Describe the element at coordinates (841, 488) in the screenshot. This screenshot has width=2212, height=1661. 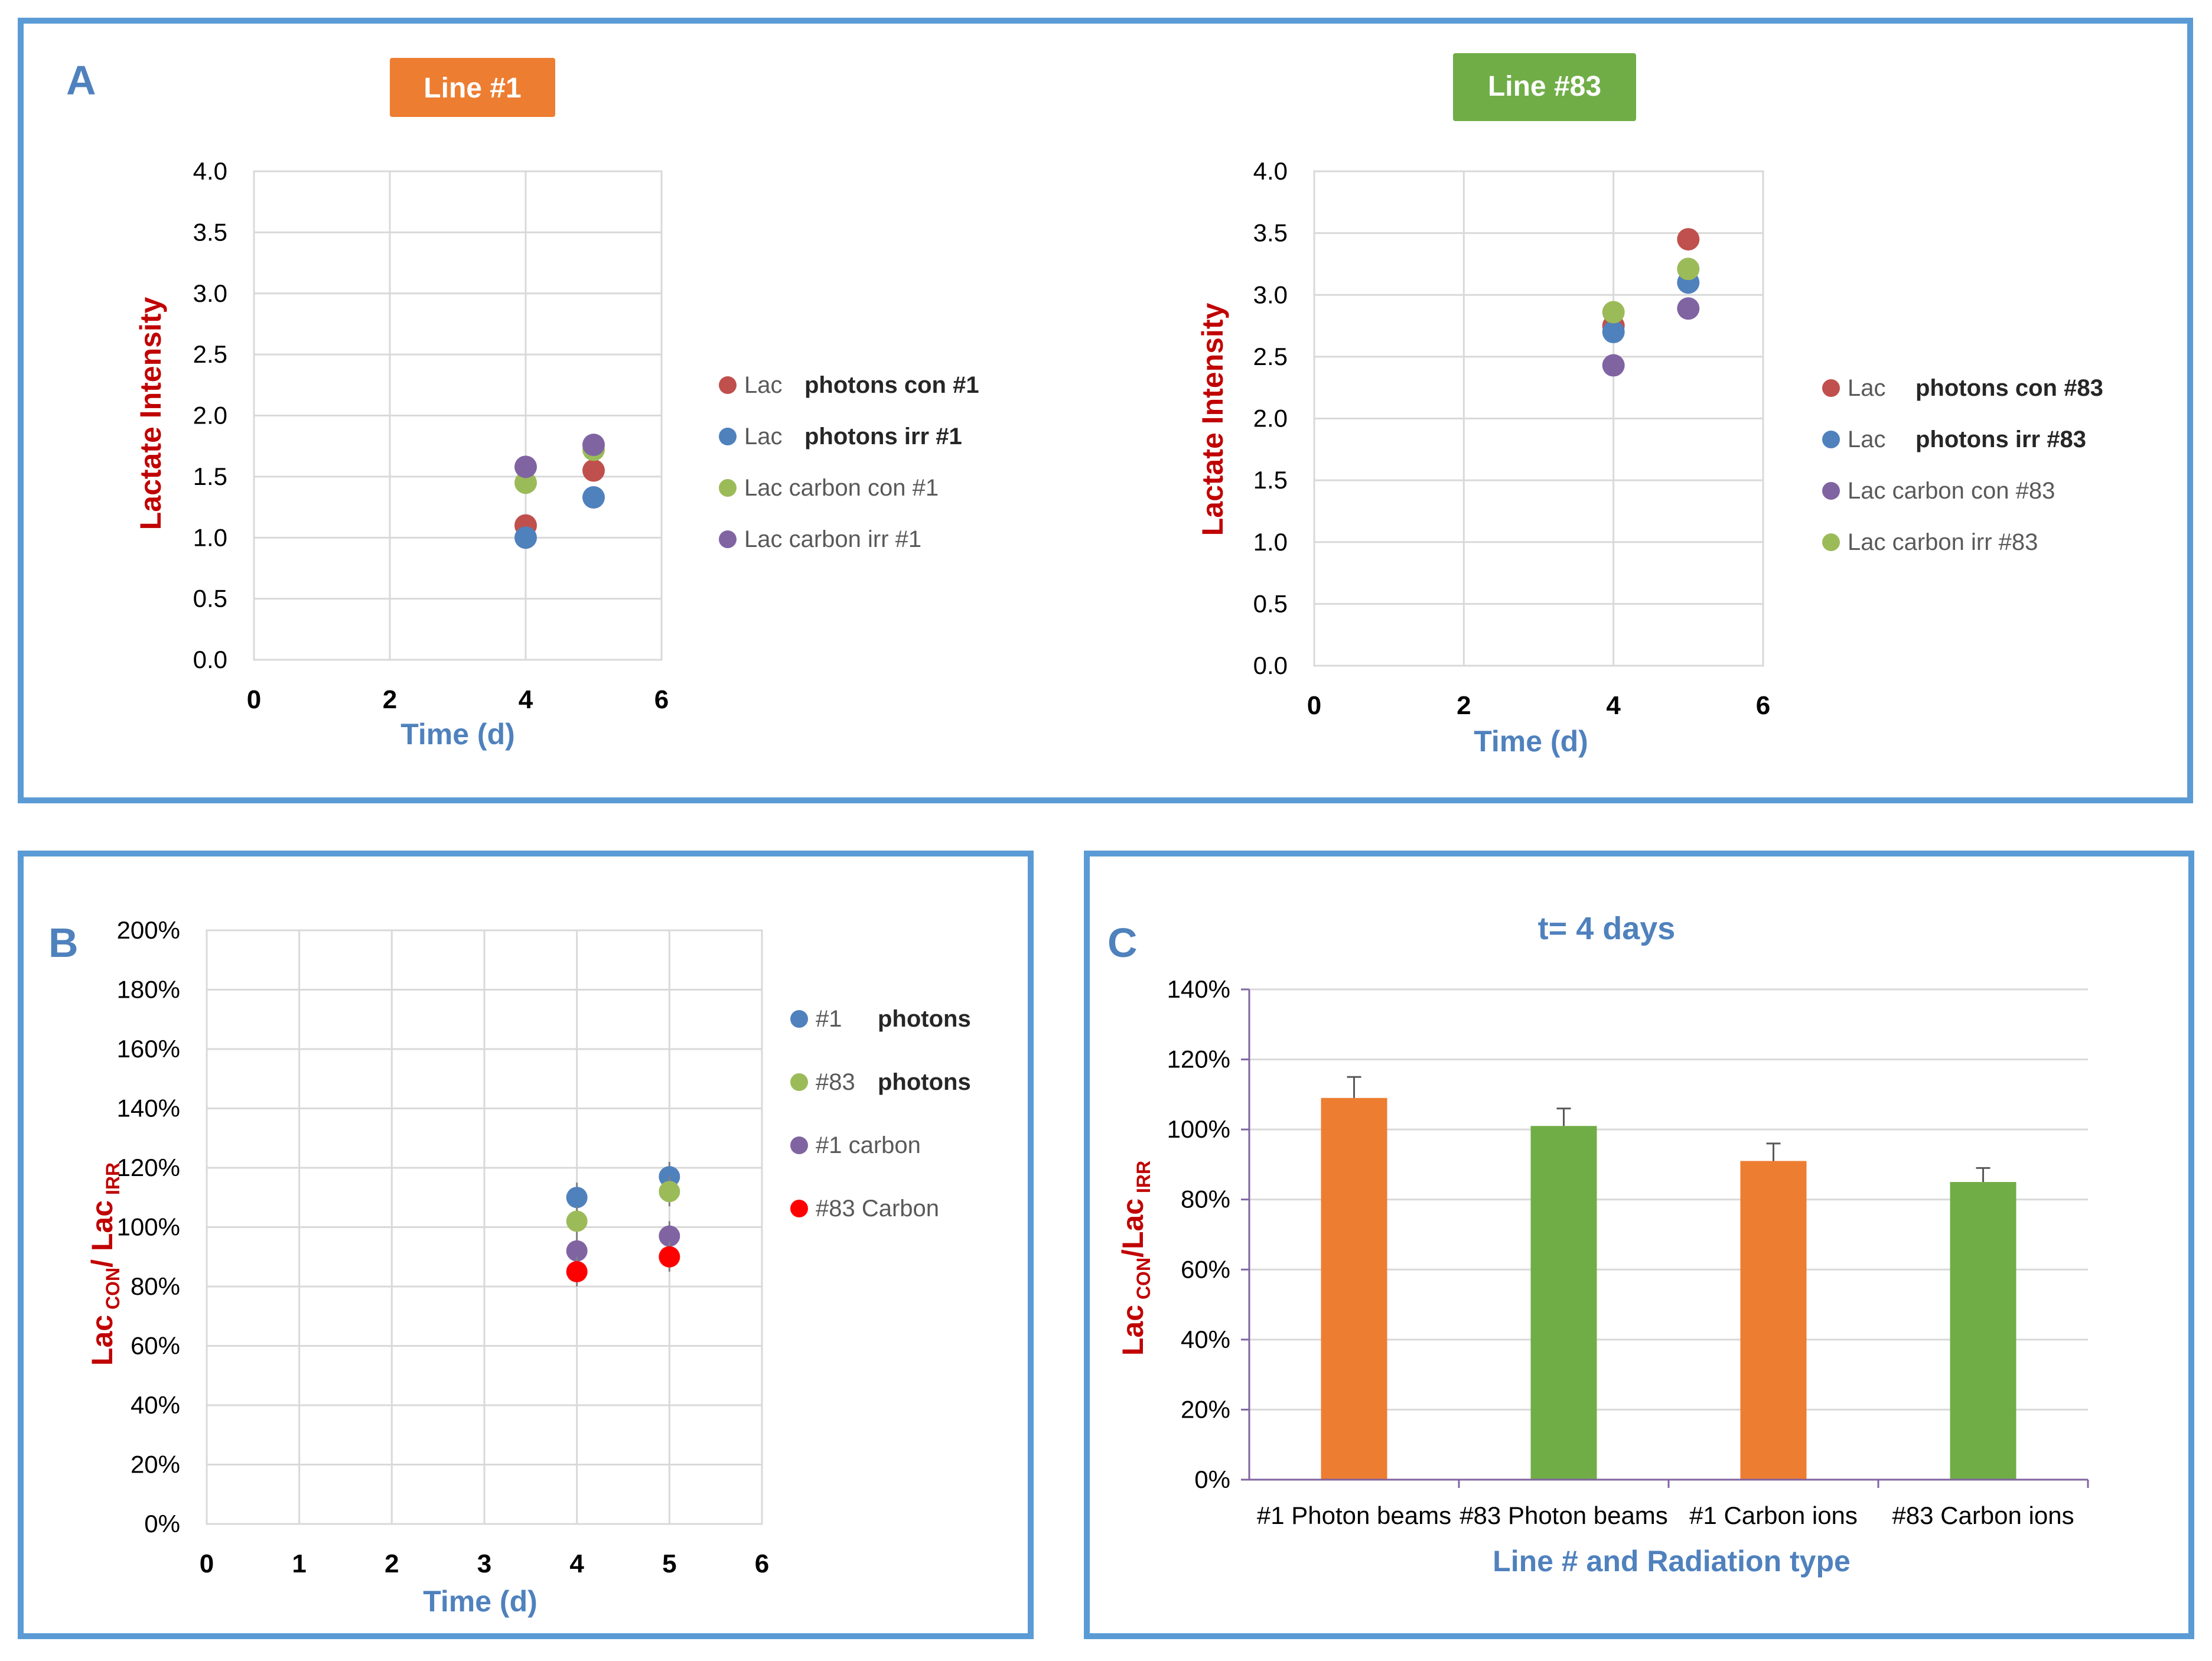
I see `legend-label: Lac carbon con #1` at that location.